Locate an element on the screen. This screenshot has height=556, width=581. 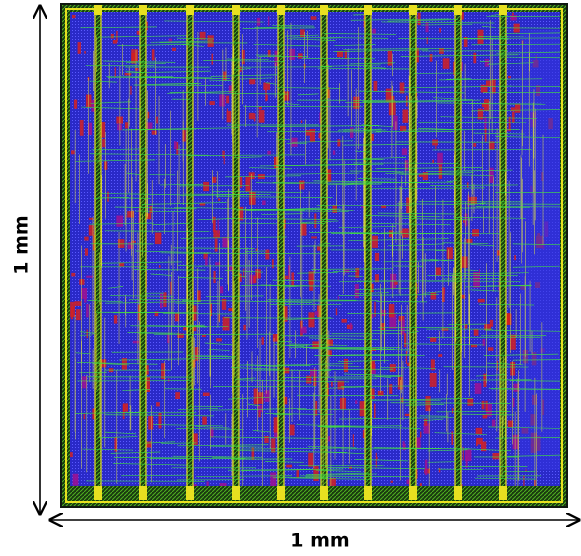
horizontal-dimension-label: 1 mm is located at coordinates (319, 541).